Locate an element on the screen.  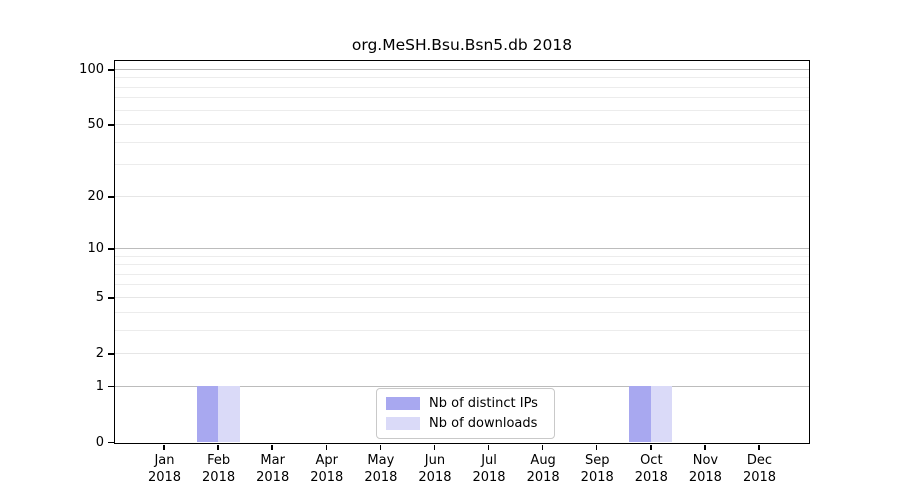
x-tick-label: Jul 2018 is located at coordinates (489, 469).